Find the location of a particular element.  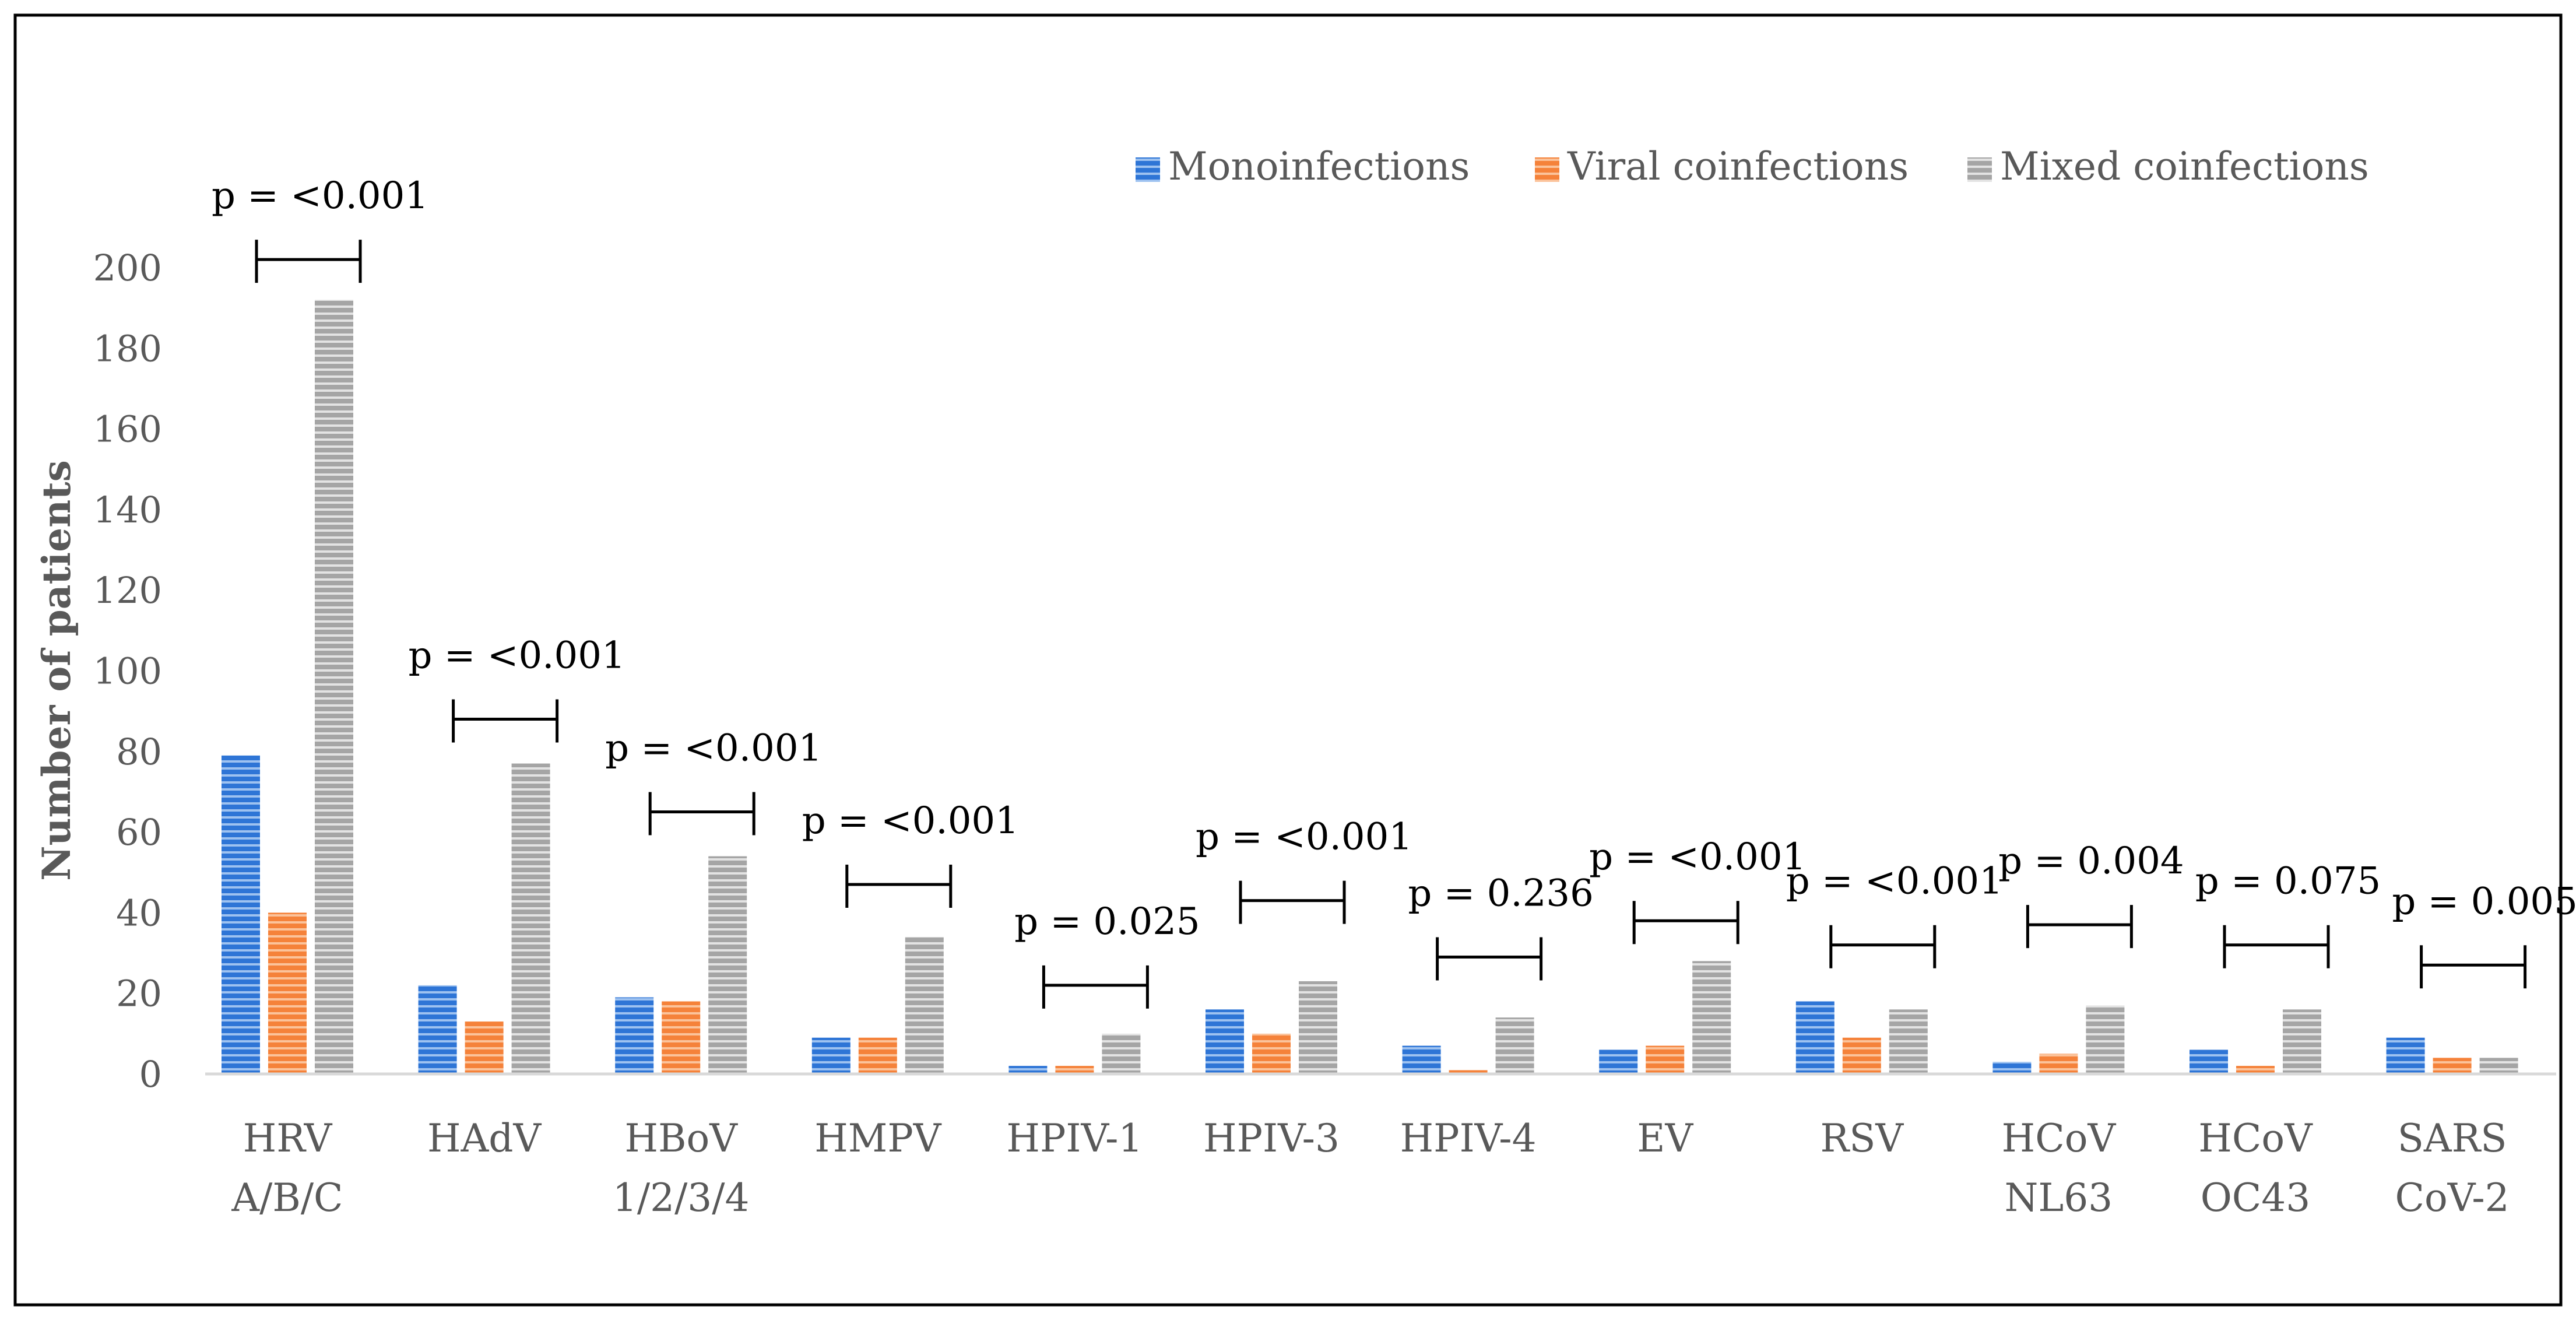

category-label: HBoV is located at coordinates (681, 1138).